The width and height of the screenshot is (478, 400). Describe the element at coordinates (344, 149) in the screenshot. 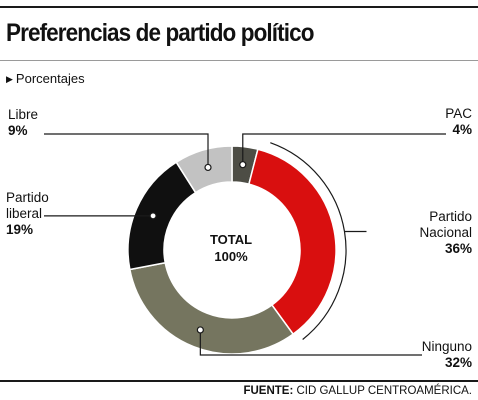

I see `leader-line-pac` at that location.